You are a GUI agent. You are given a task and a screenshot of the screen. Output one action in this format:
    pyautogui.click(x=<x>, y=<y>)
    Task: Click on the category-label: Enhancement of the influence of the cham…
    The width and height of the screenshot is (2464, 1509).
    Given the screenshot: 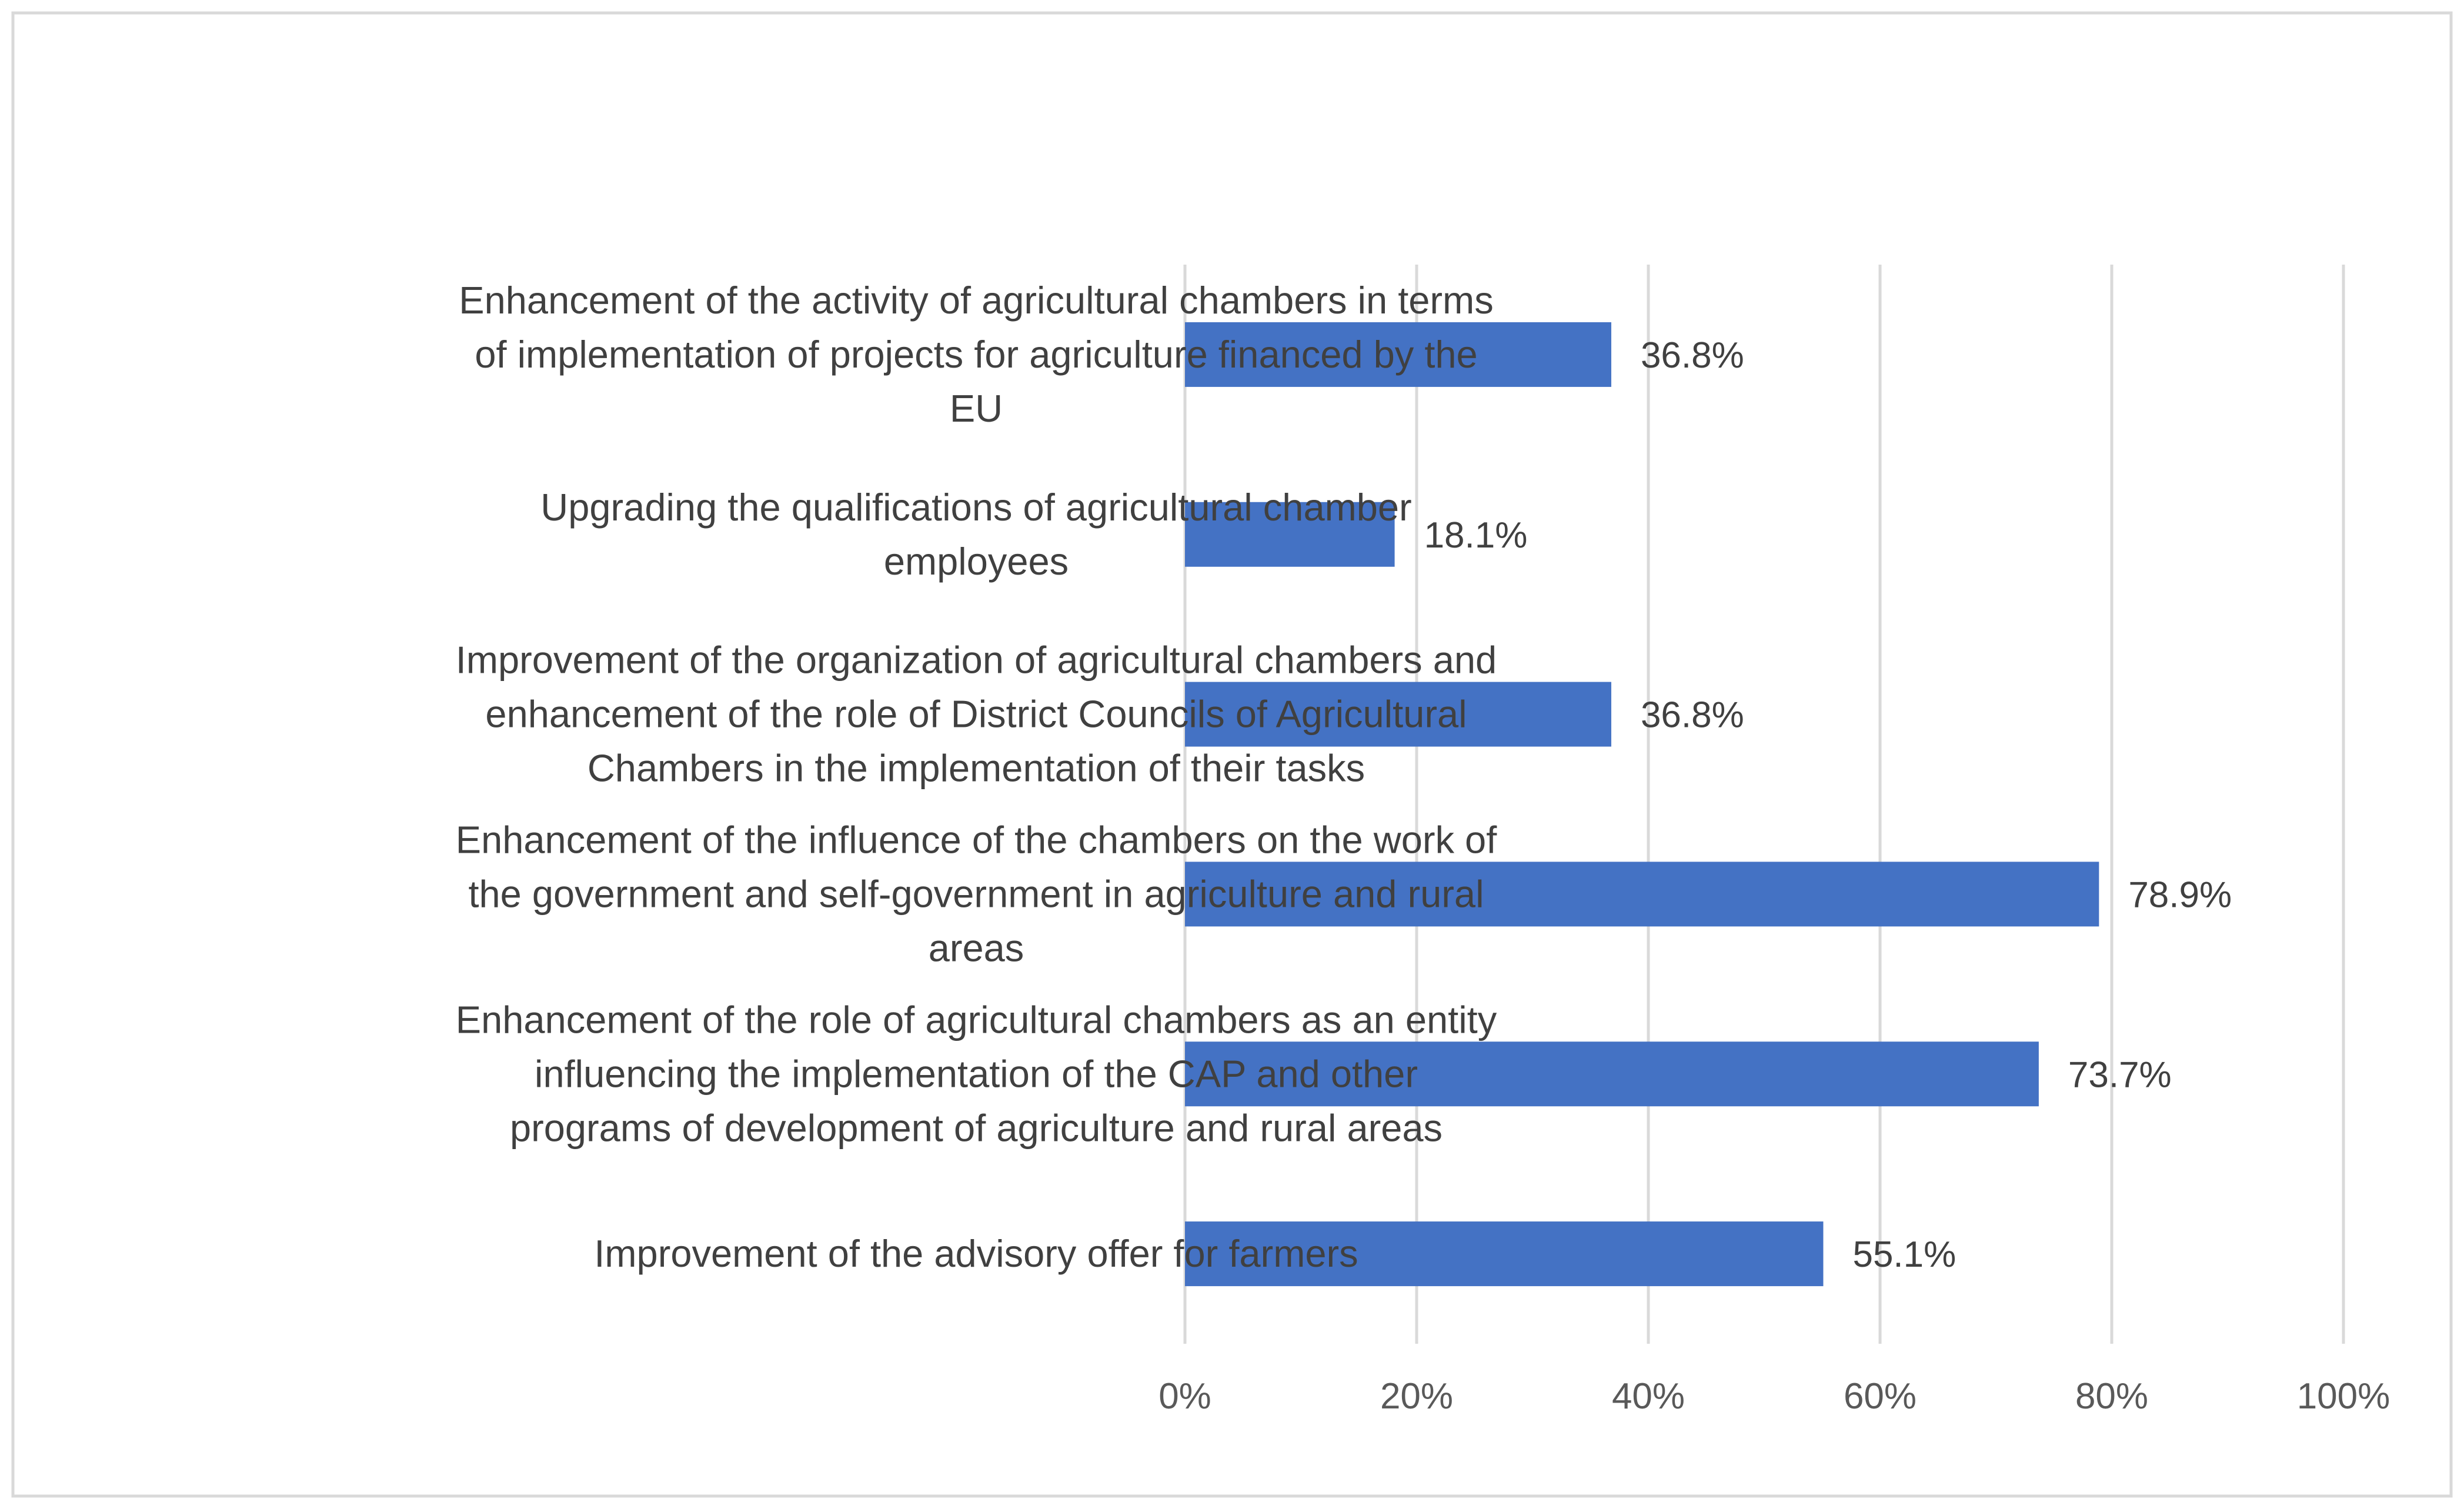 What is the action you would take?
    pyautogui.click(x=976, y=839)
    